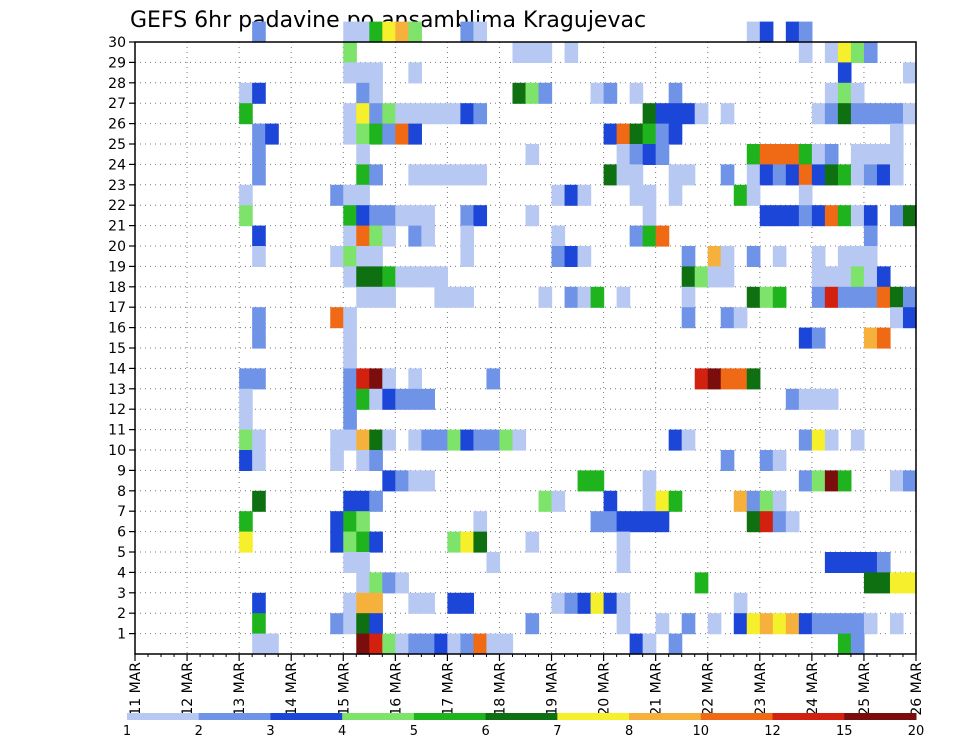 This screenshot has height=742, width=960. I want to click on colorbar-label: 1, so click(127, 731).